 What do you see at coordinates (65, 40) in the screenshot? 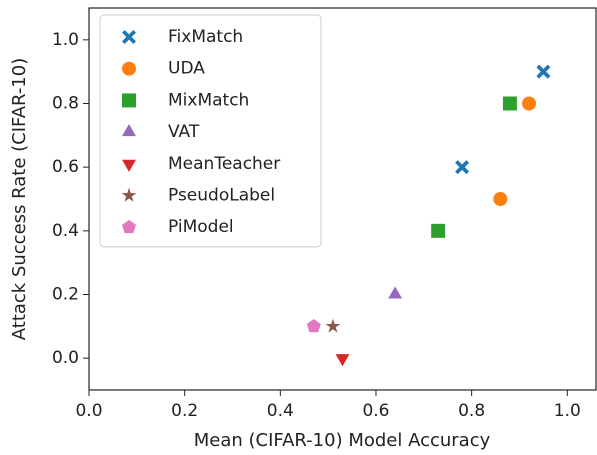
I see `y-tick-label: 1.0` at bounding box center [65, 40].